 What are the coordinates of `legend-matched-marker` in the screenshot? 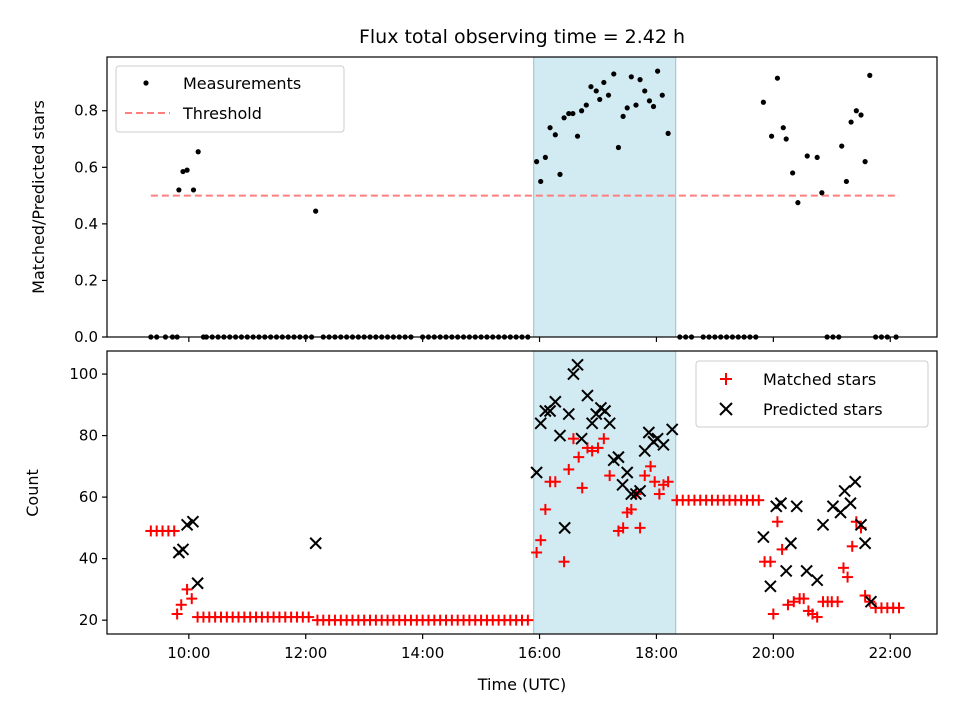 It's located at (726, 379).